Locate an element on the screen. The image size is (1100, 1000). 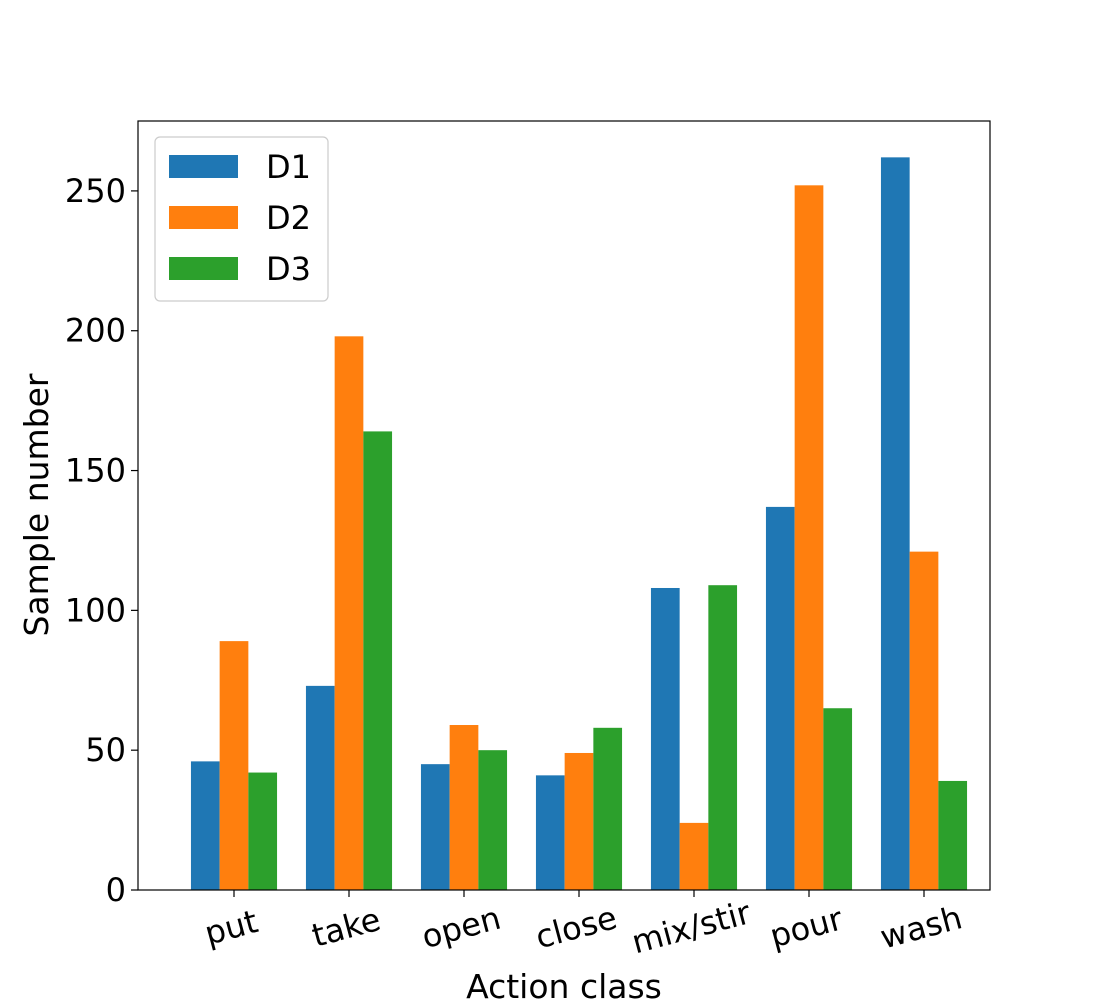
x-axis-title: Action class is located at coordinates (564, 983).